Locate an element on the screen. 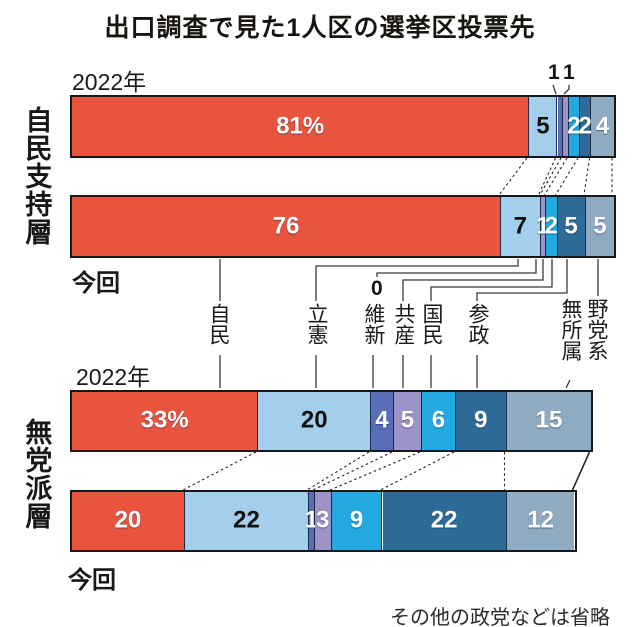 The image size is (640, 627). bar-segment-5: 5 is located at coordinates (571, 226).